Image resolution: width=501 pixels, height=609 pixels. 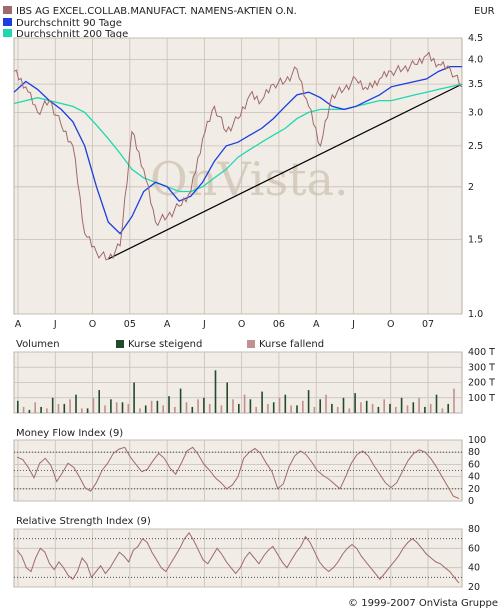 What do you see at coordinates (7, 33) in the screenshot?
I see `legend-swatch-ma200` at bounding box center [7, 33].